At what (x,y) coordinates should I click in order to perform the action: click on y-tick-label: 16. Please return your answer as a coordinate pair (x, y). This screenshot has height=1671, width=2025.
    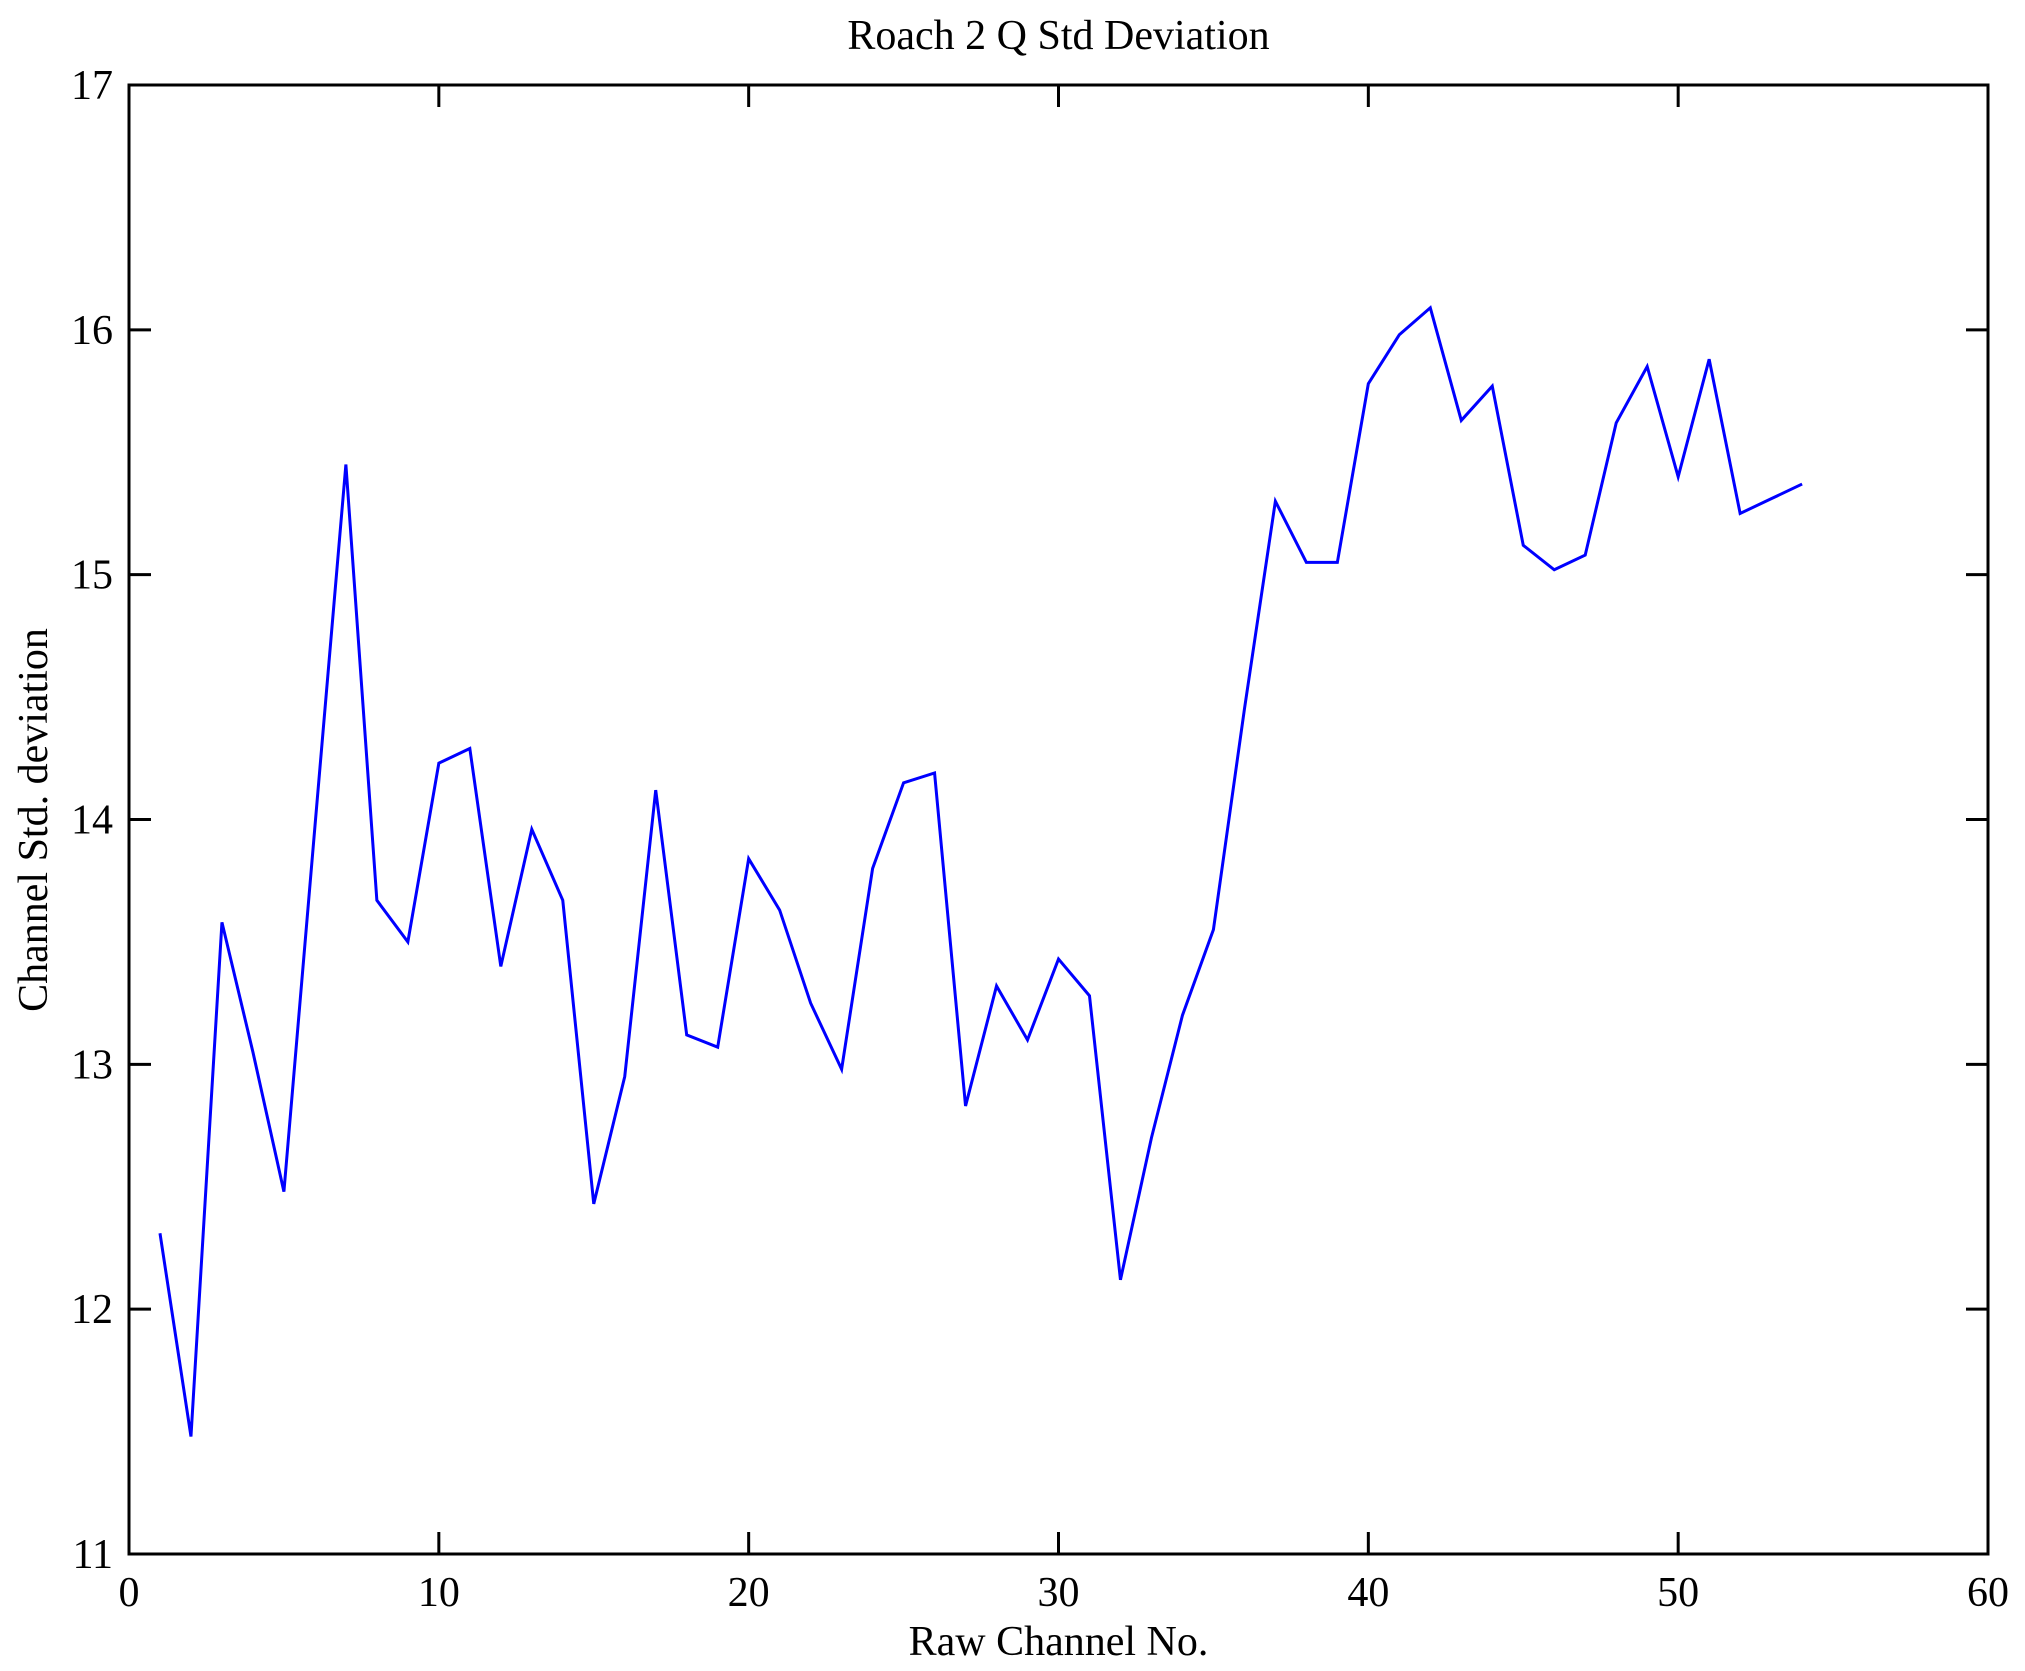
    Looking at the image, I should click on (92, 331).